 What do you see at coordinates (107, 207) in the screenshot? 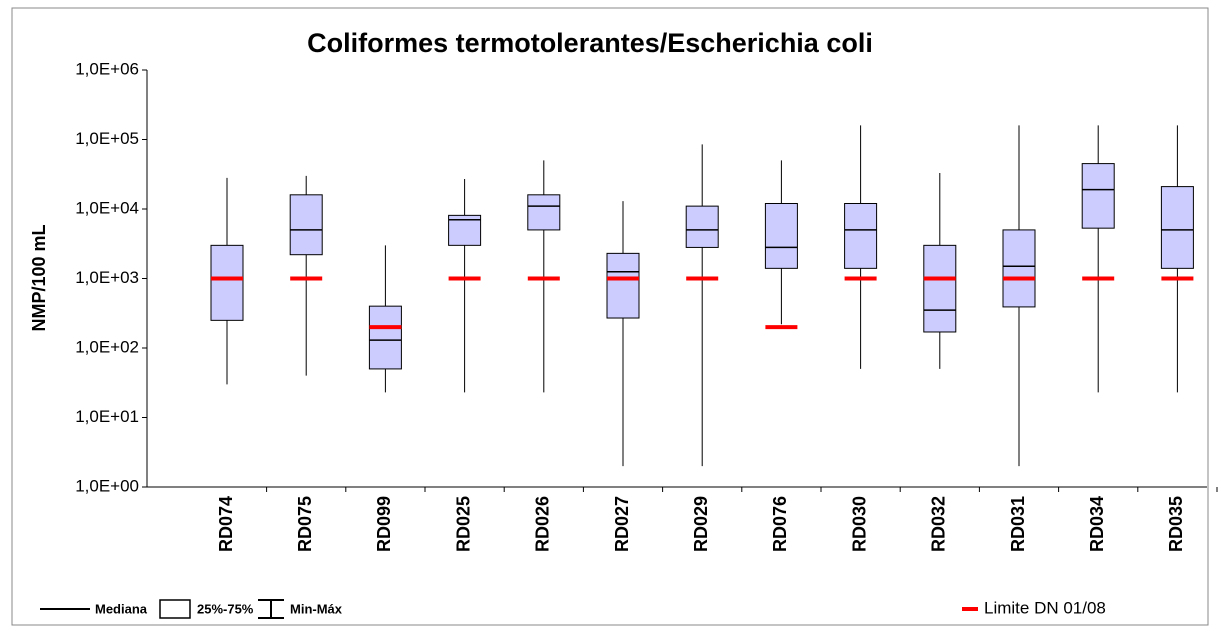
I see `y-tick-label: 1,0E+04` at bounding box center [107, 207].